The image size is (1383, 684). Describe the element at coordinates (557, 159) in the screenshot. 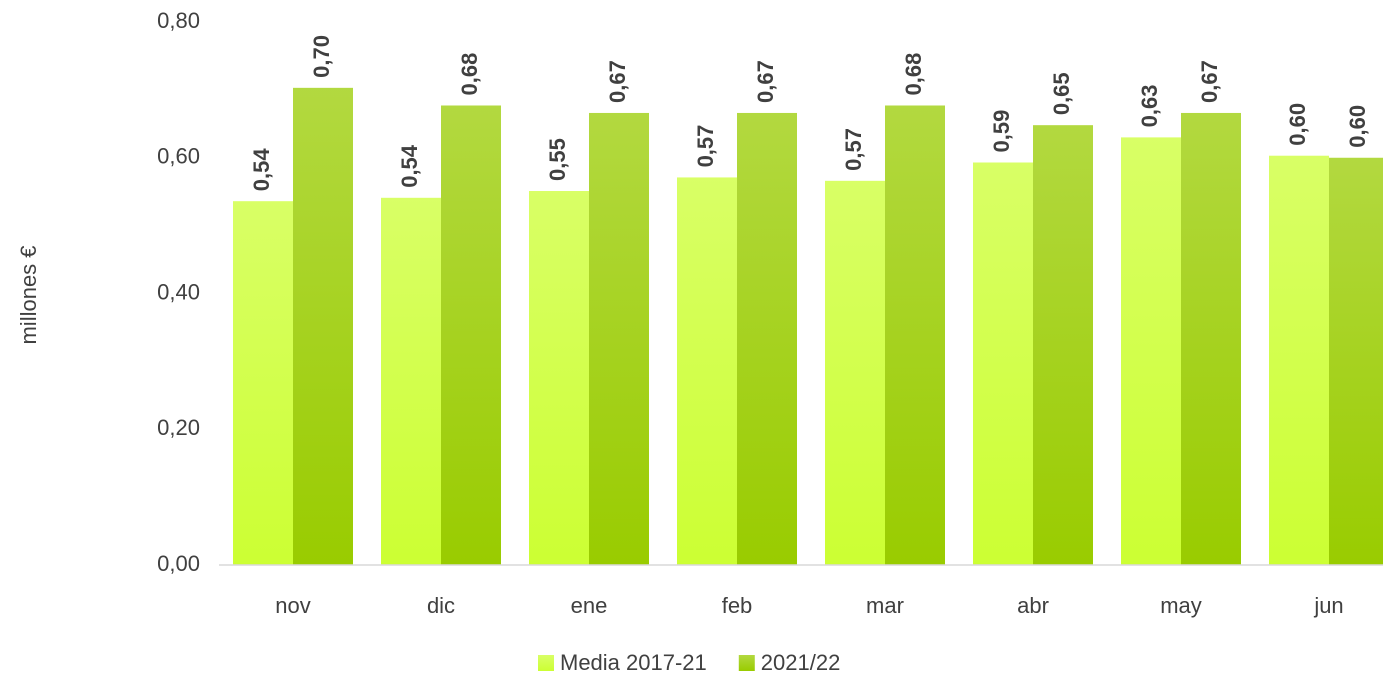

I see `value-label: 0,55` at that location.